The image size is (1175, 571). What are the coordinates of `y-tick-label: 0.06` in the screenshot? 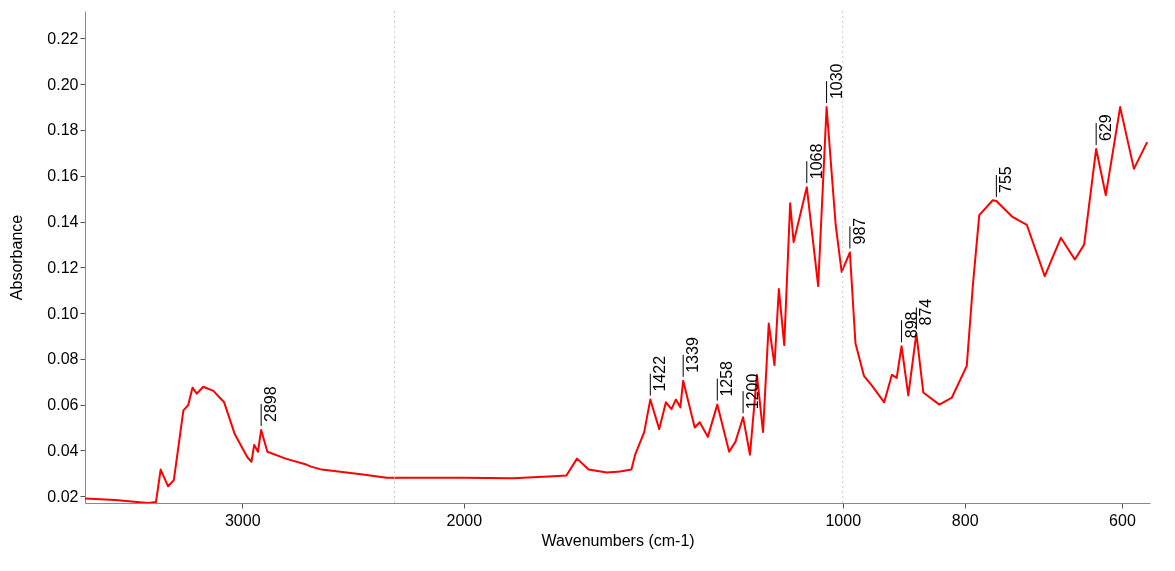 It's located at (63, 405).